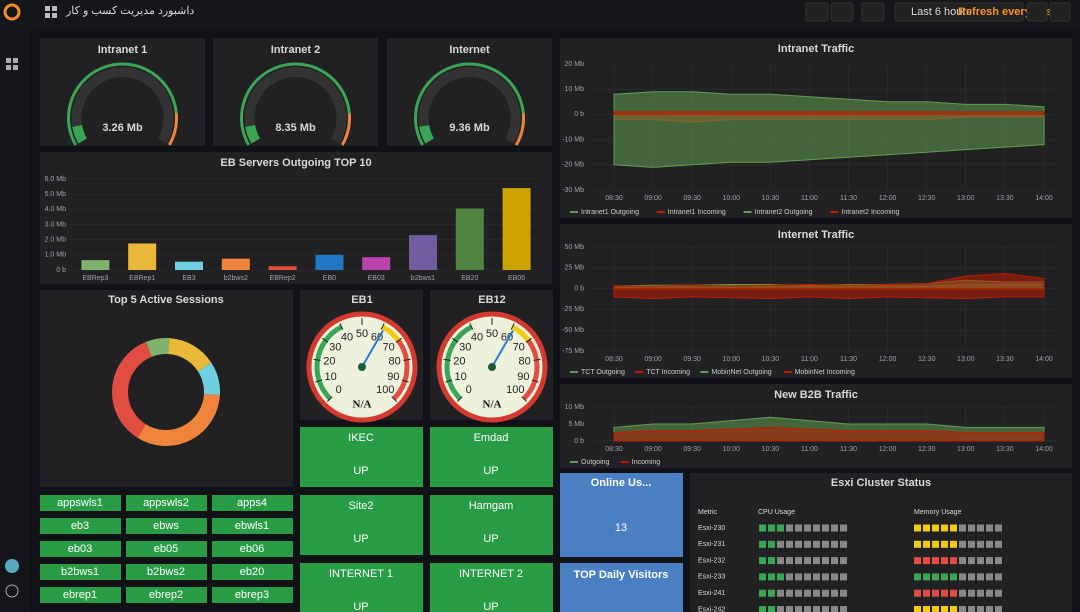  What do you see at coordinates (469, 390) in the screenshot?
I see `dial-tick-label: 0` at bounding box center [469, 390].